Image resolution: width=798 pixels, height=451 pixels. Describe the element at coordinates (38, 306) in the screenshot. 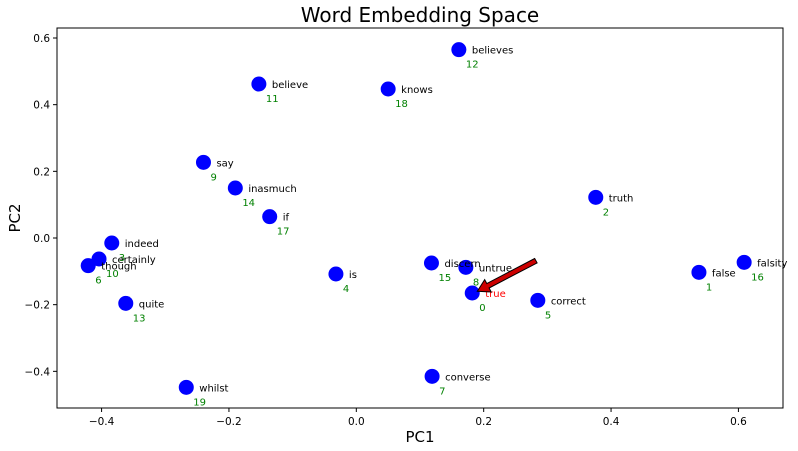

I see `y-tick-label: −0.2` at that location.